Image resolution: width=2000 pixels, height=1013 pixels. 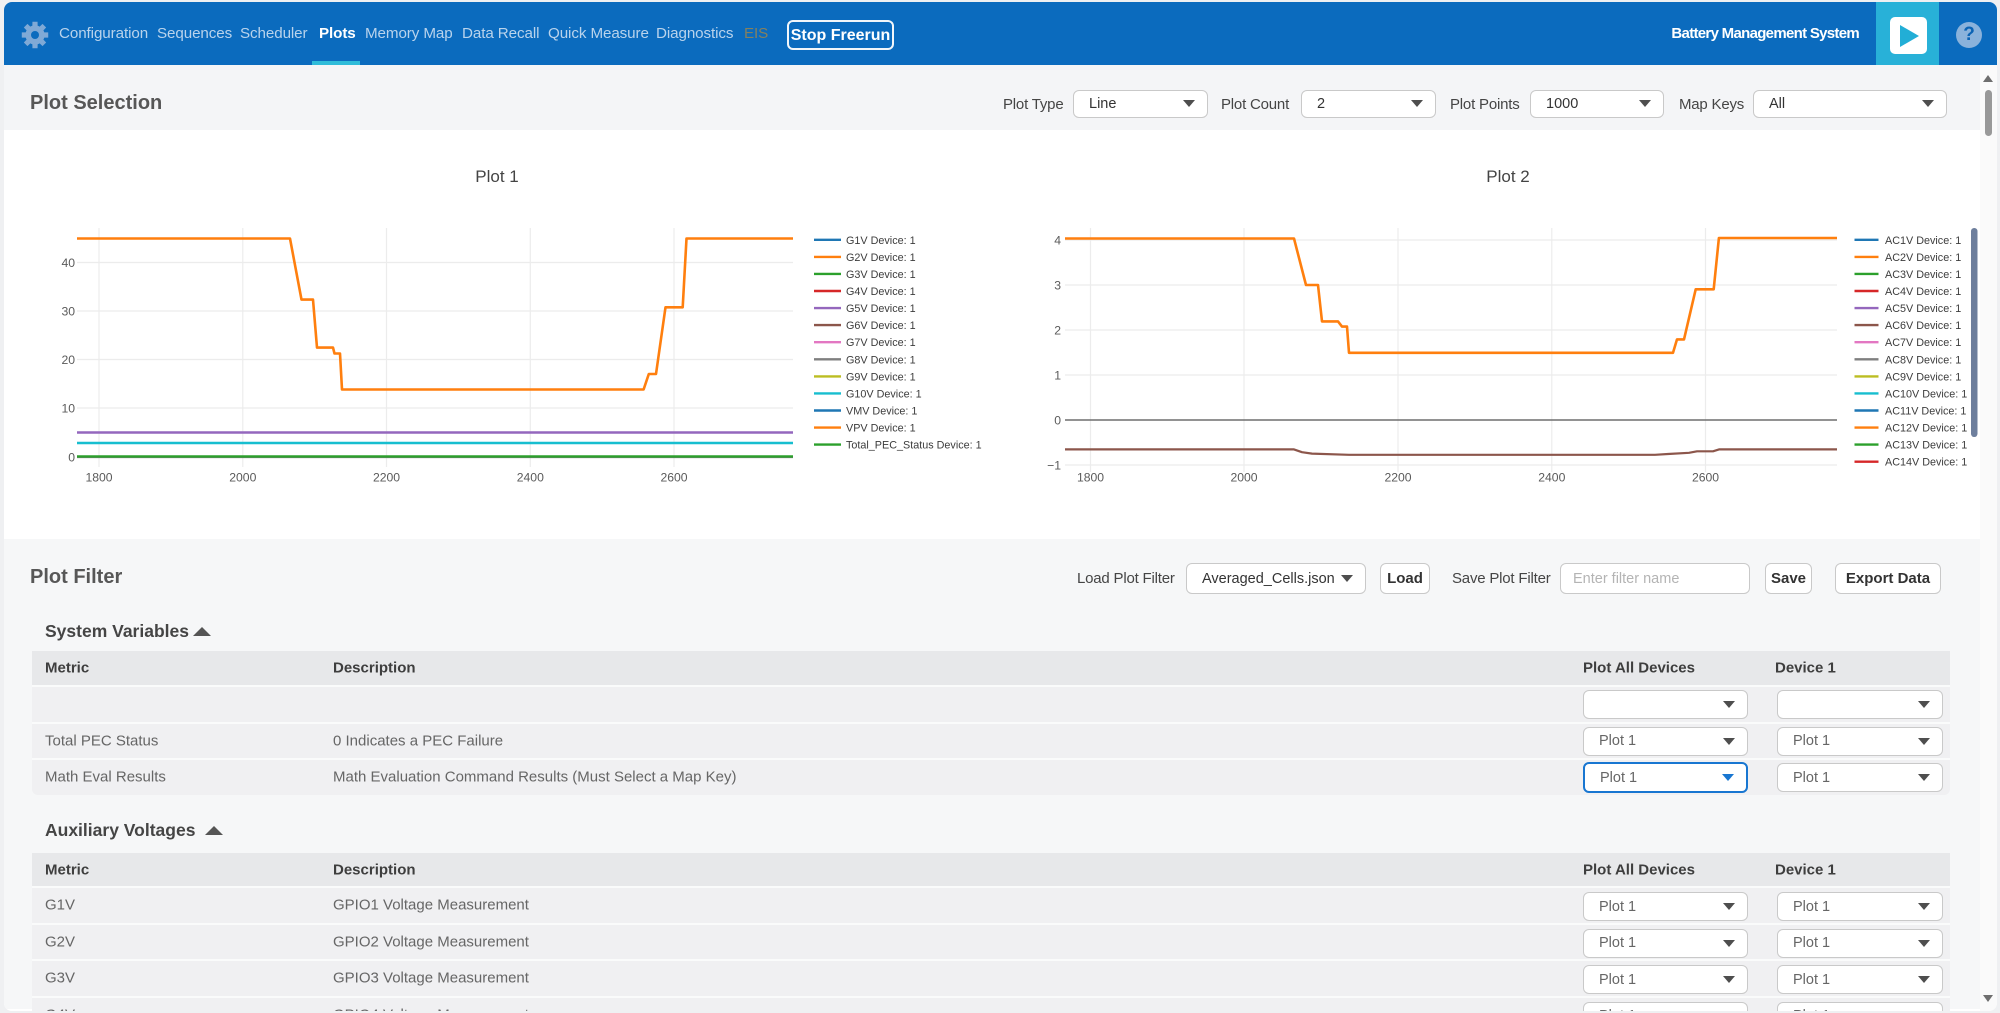 I want to click on svg-text: VPV Device: 1, so click(x=881, y=429).